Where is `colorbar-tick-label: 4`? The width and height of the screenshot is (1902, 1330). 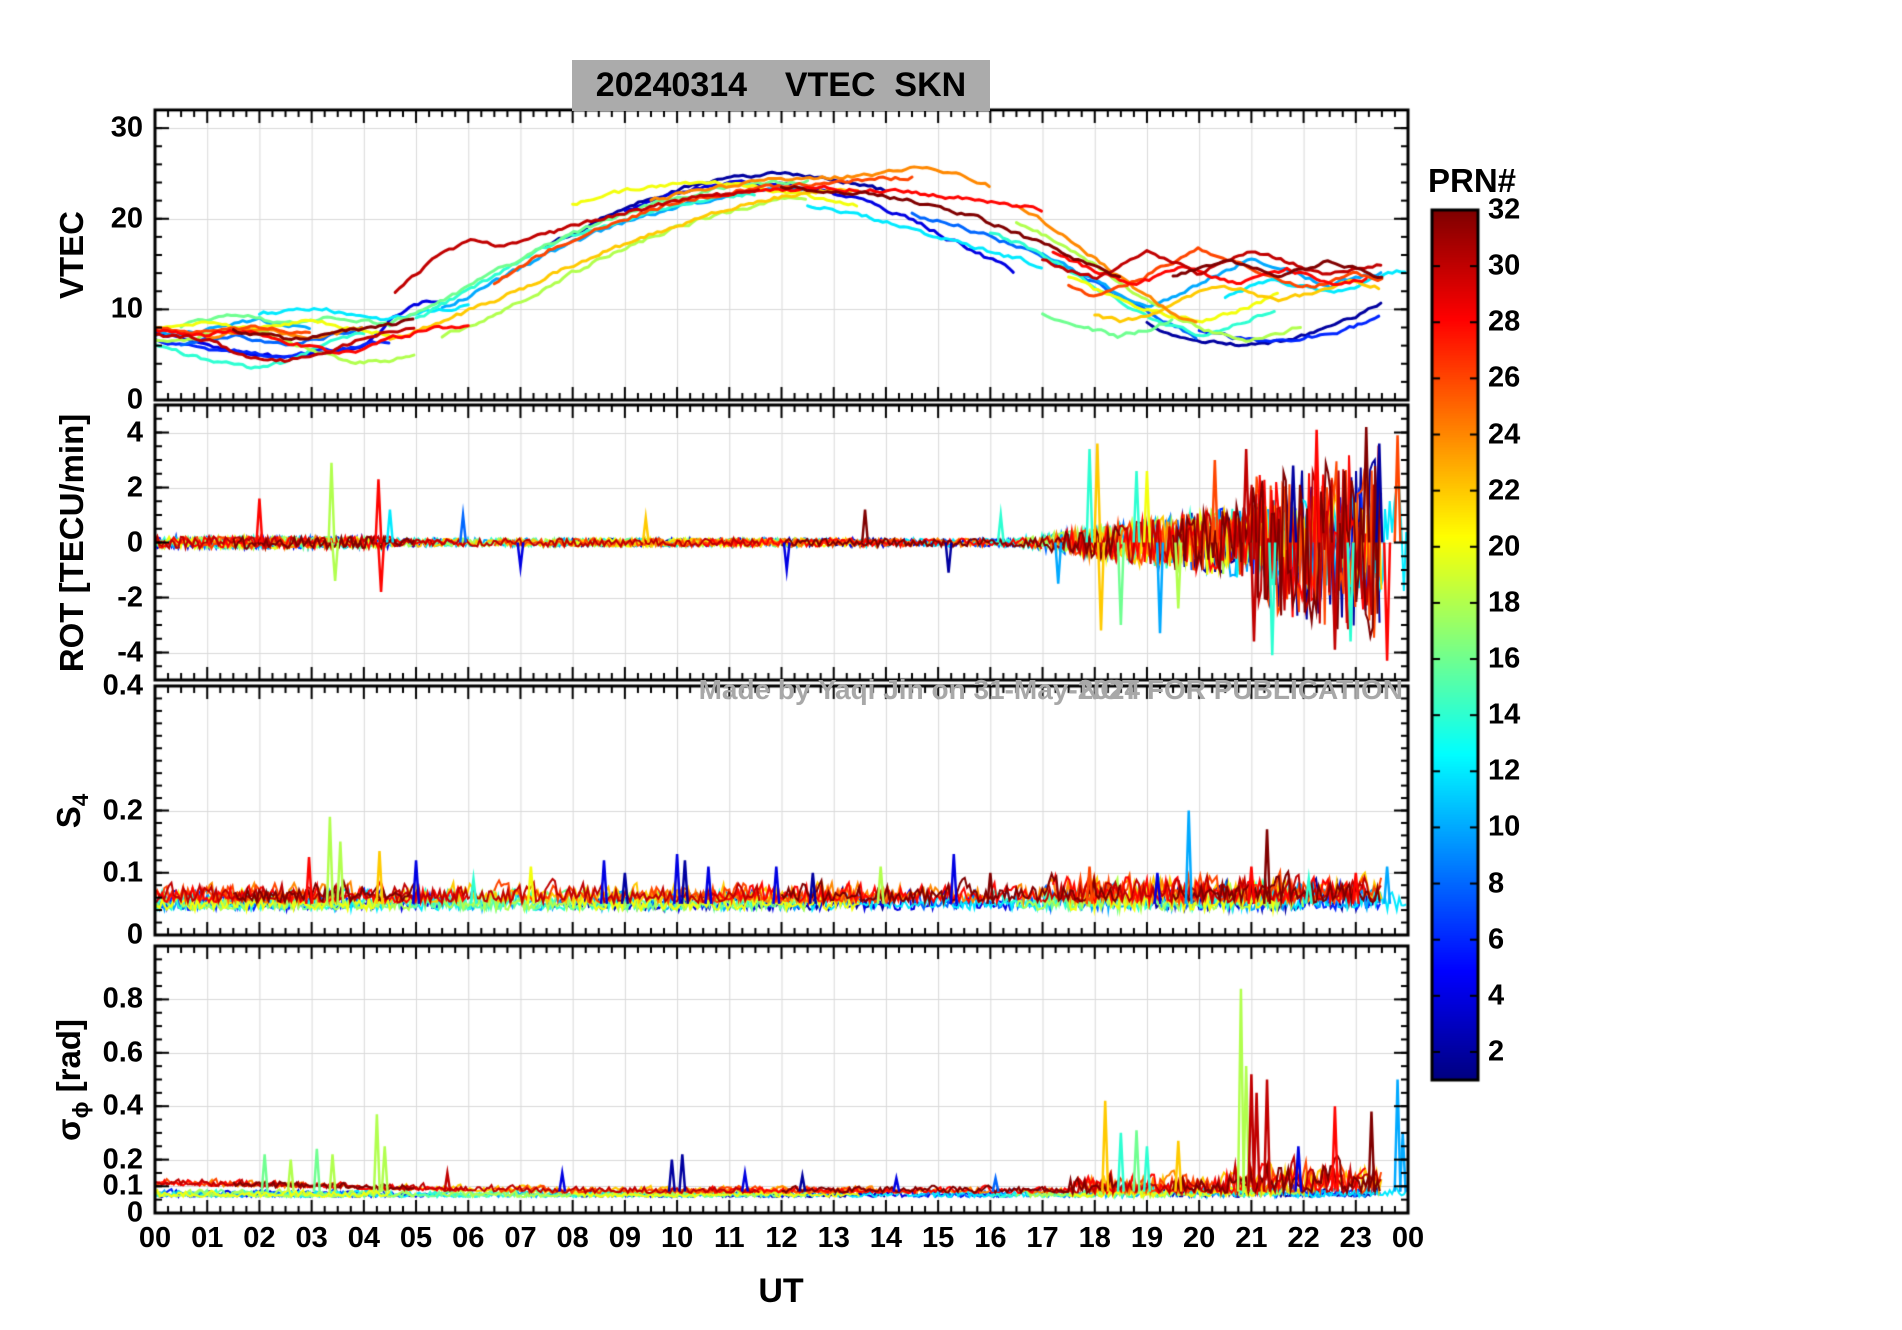
colorbar-tick-label: 4 is located at coordinates (1496, 995).